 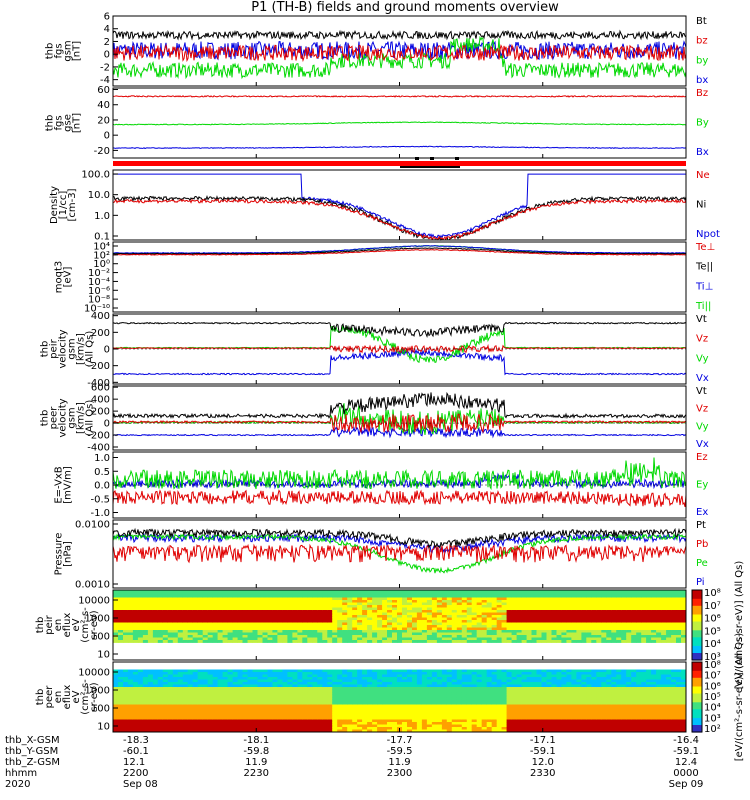 What do you see at coordinates (103, 727) in the screenshot?
I see `y-tick-label: 10` at bounding box center [103, 727].